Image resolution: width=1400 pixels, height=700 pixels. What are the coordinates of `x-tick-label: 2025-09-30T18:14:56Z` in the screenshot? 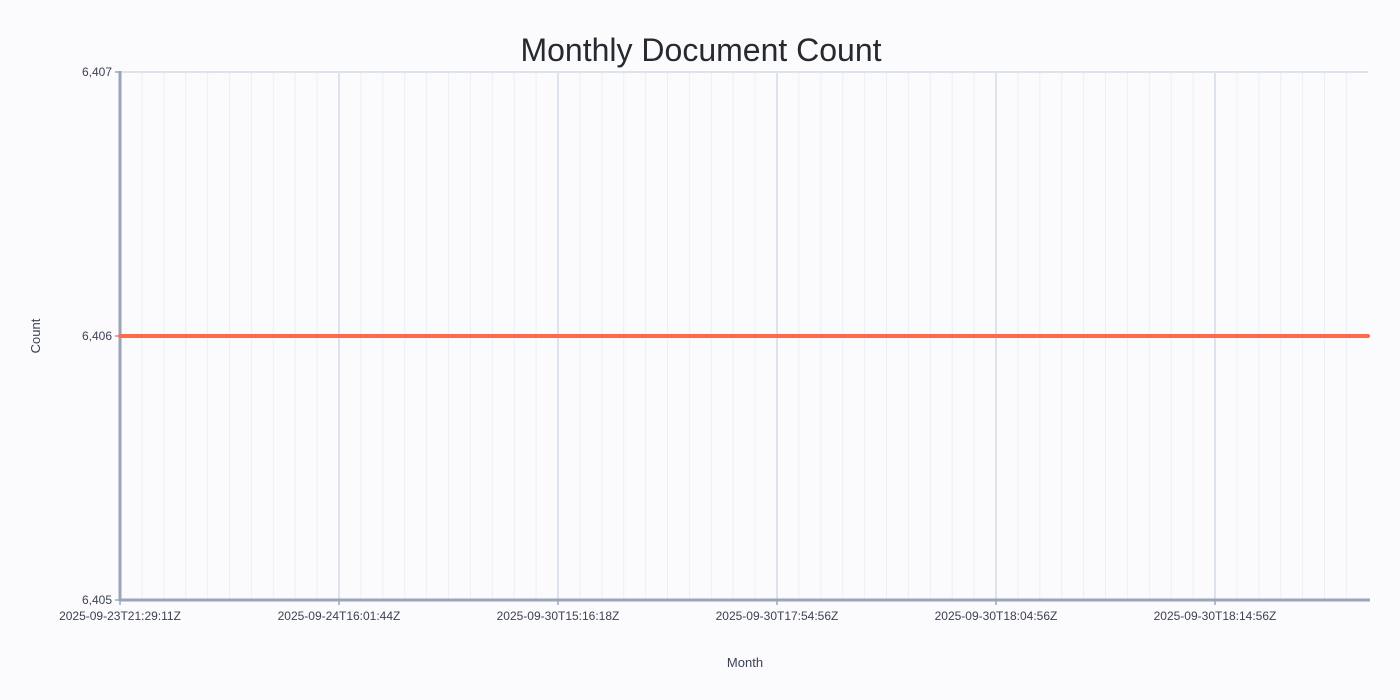 It's located at (1215, 616).